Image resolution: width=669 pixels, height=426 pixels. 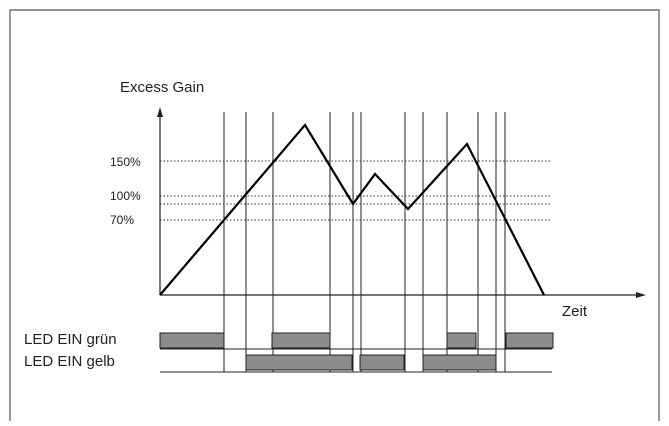 I want to click on y-axis-label: Excess Gain, so click(x=162, y=87).